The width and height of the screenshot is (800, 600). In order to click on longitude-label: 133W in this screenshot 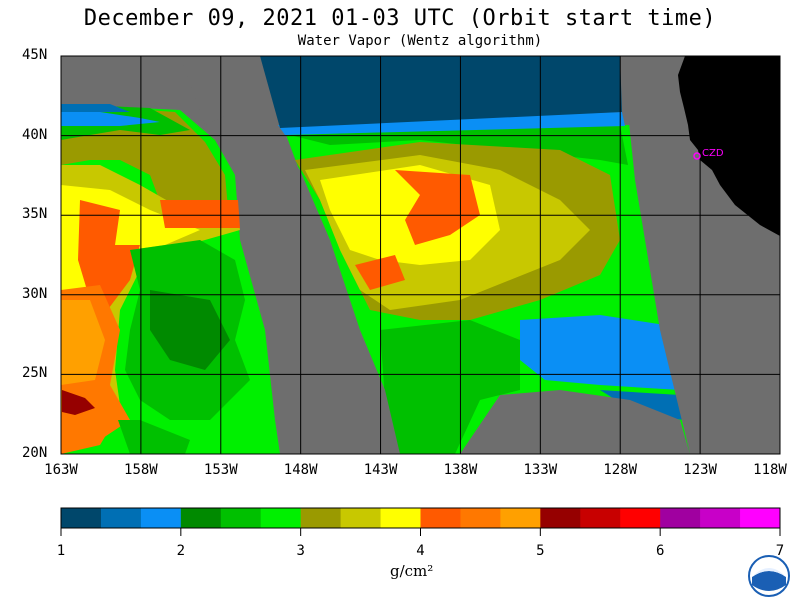, I will do `click(540, 470)`.